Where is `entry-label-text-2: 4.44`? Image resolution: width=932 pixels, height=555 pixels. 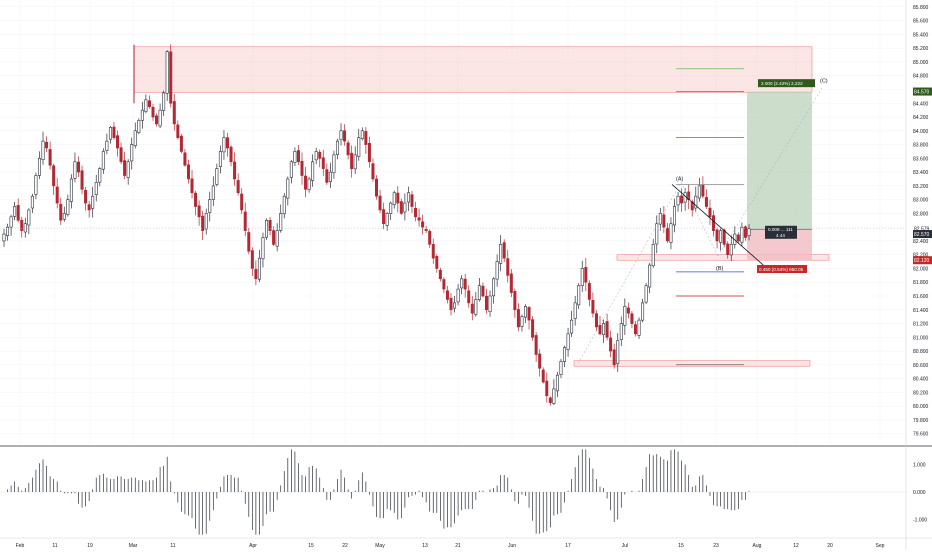 entry-label-text-2: 4.44 is located at coordinates (780, 235).